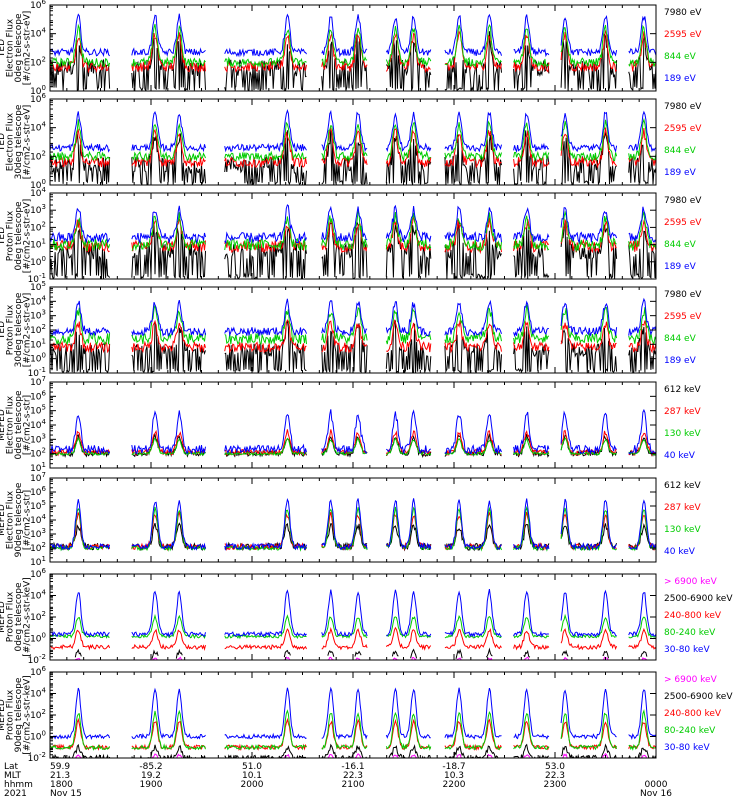 The image size is (750, 800). Describe the element at coordinates (454, 776) in the screenshot. I see `footer-mlt-value: 10.3` at that location.